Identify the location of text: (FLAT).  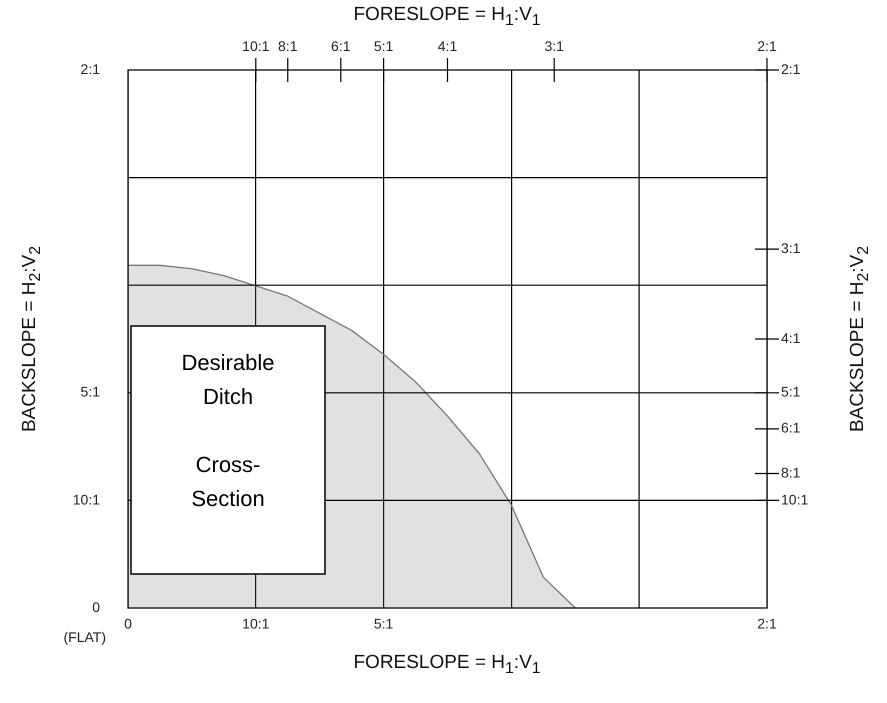
(84, 636).